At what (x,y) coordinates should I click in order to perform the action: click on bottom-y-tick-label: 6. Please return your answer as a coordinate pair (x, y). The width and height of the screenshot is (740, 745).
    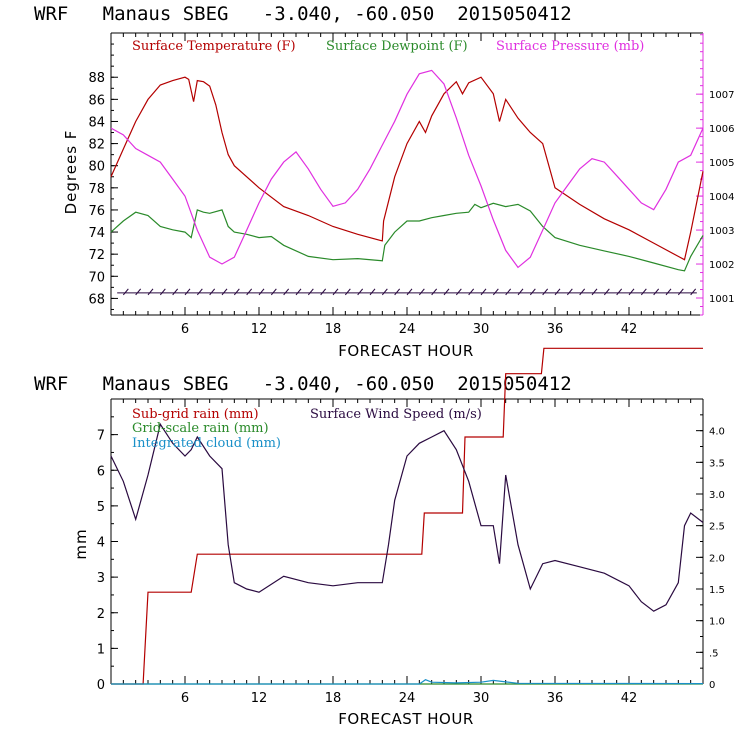
    Looking at the image, I should click on (101, 471).